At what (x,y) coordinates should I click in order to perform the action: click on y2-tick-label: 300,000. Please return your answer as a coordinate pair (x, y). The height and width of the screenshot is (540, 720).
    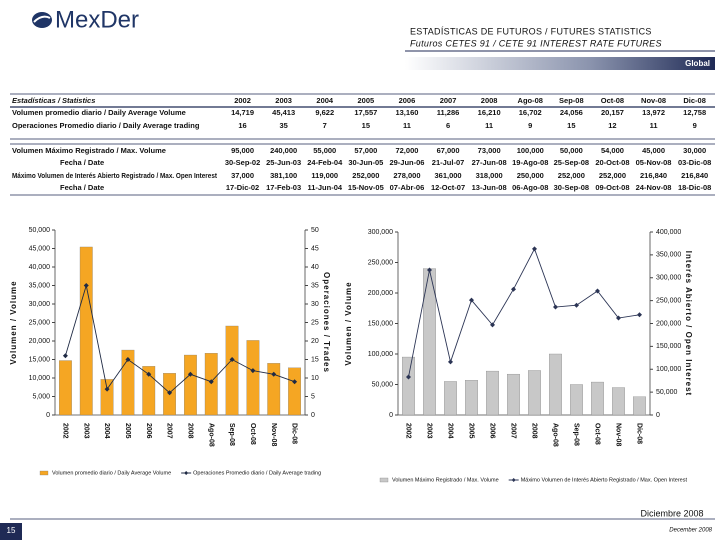
    Looking at the image, I should click on (668, 278).